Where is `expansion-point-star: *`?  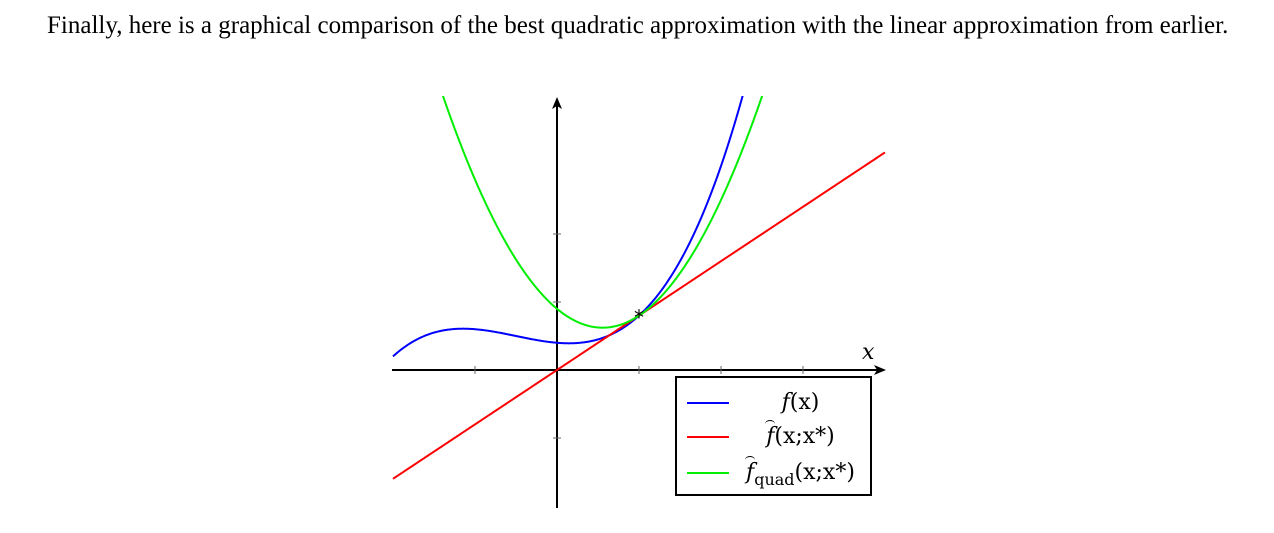
expansion-point-star: * is located at coordinates (639, 318).